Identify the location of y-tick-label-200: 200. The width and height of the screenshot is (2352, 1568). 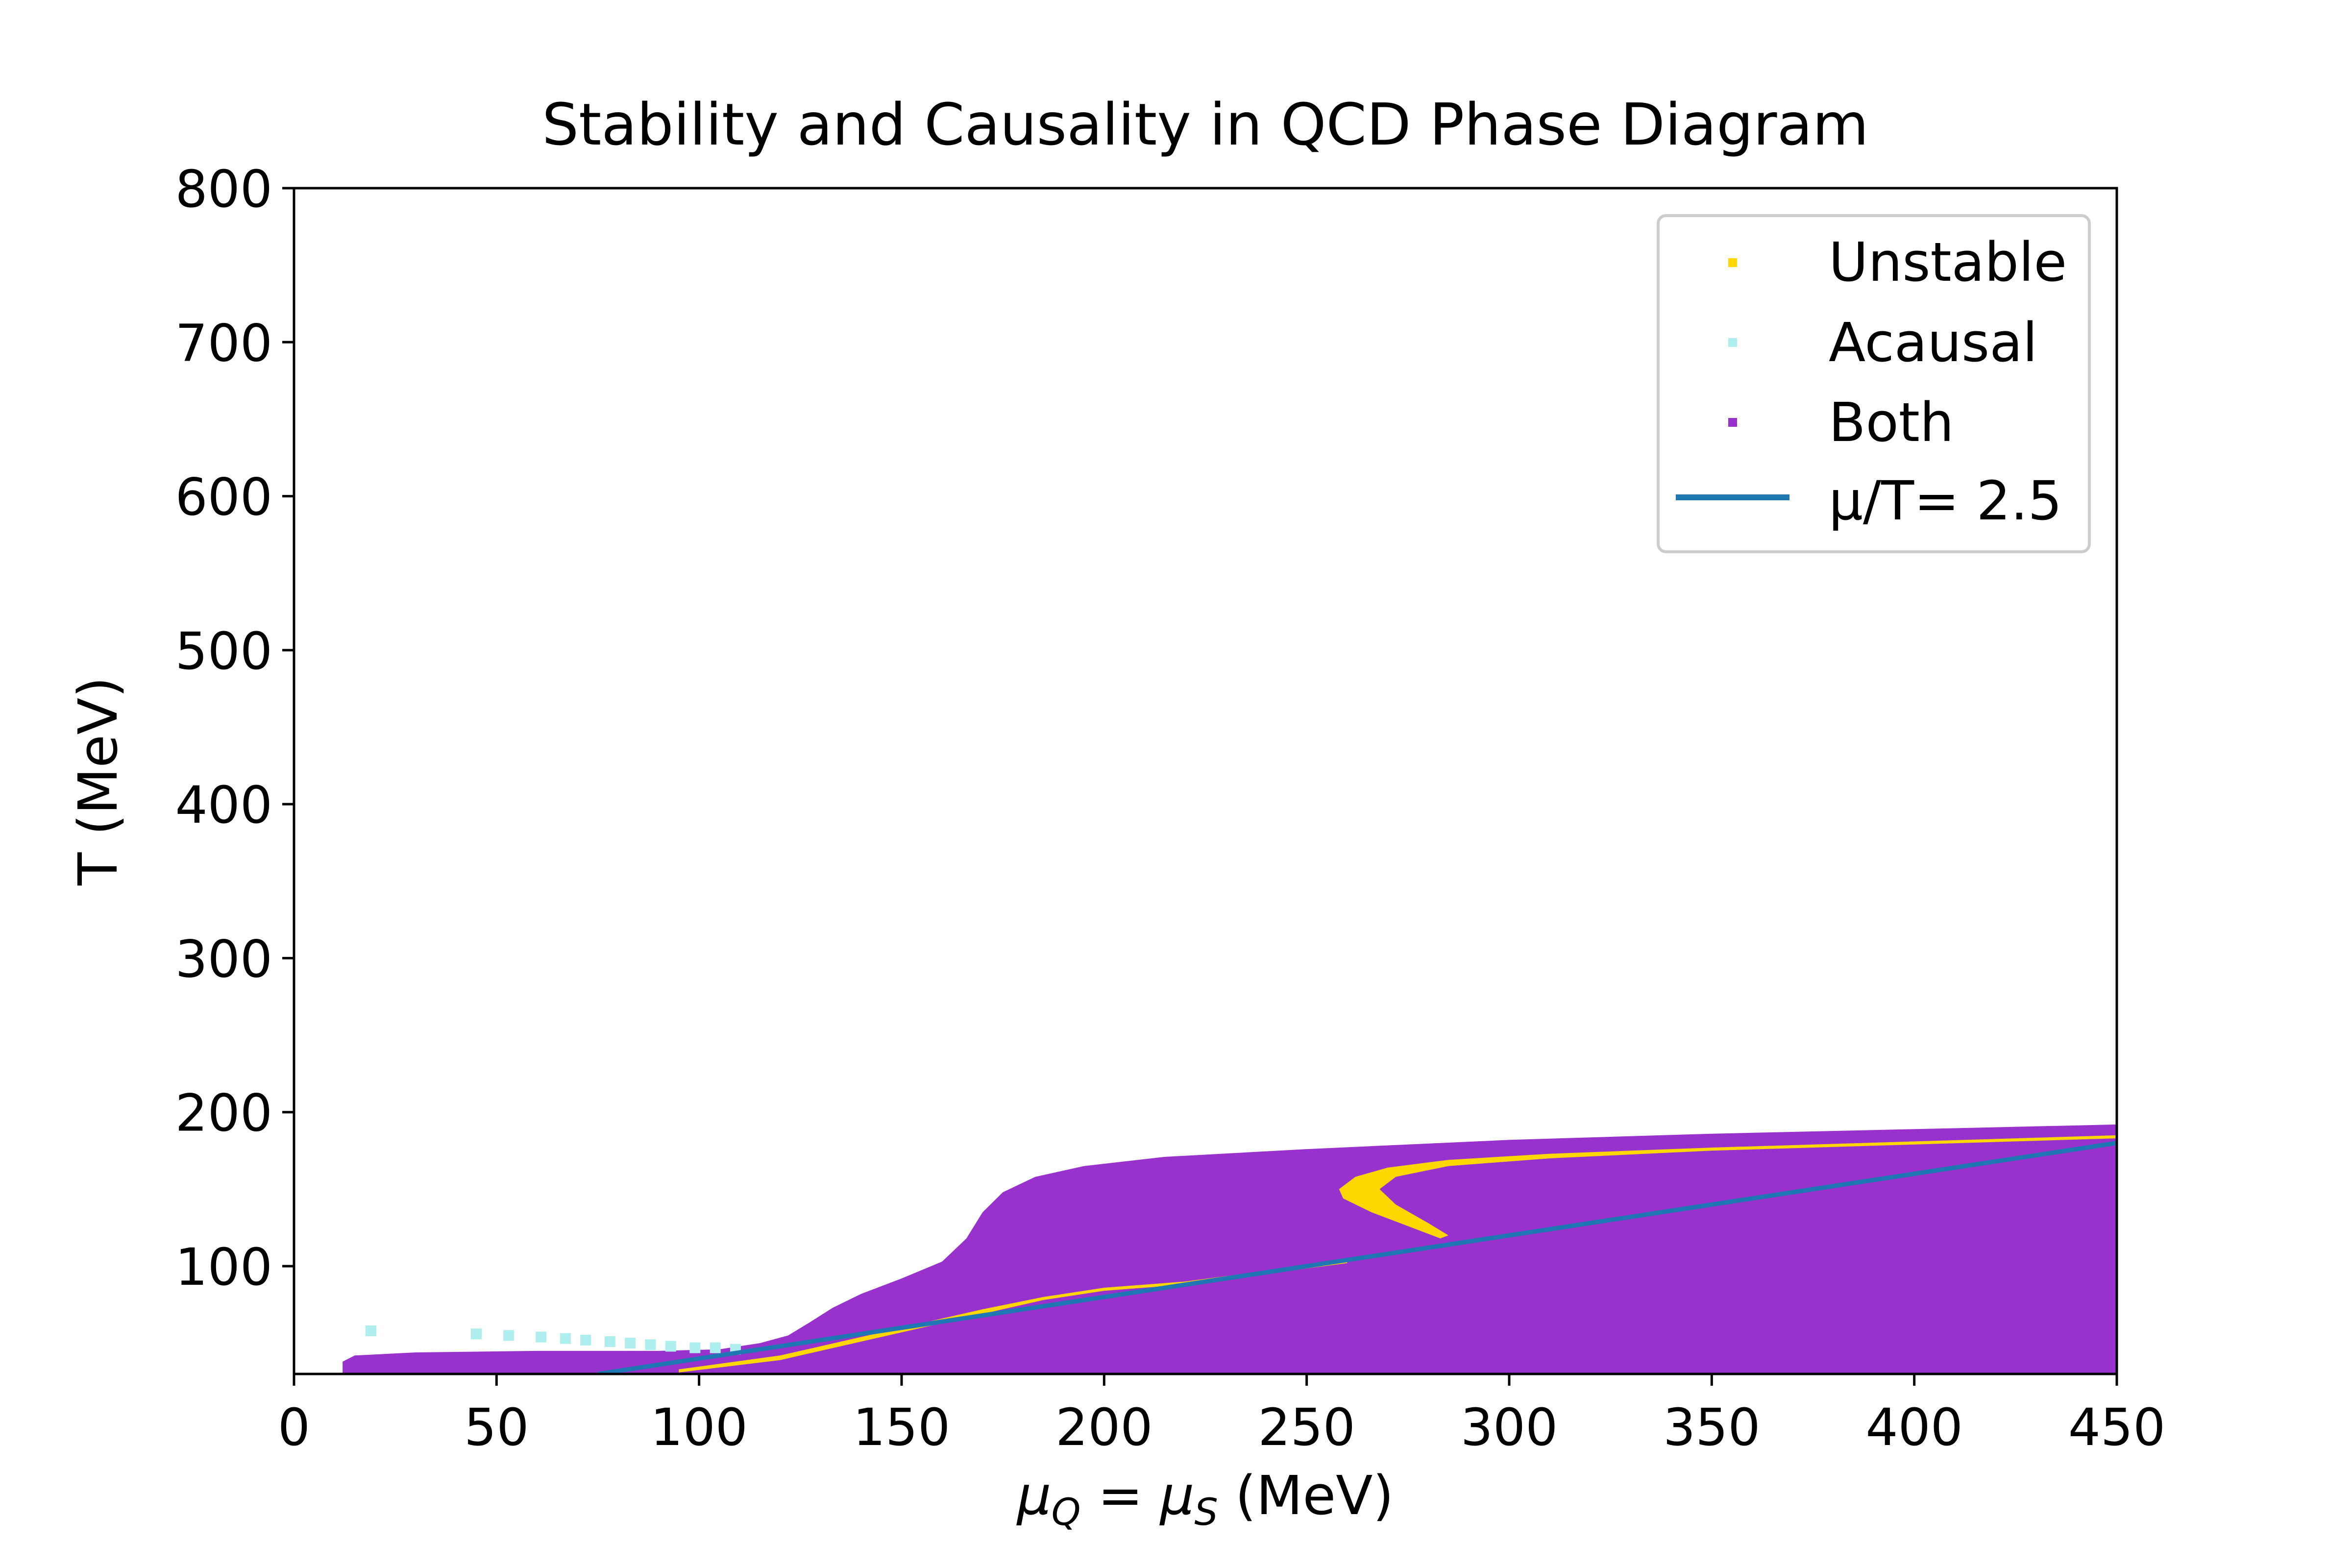
(223, 1113).